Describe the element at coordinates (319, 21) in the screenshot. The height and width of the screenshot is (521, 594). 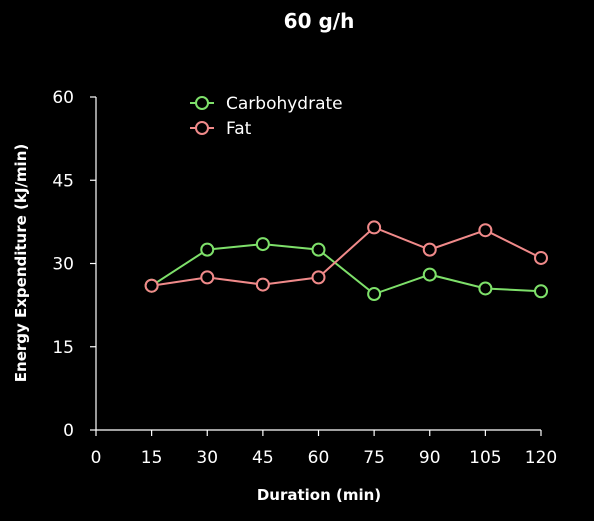
I see `chart-title: 60 g/h` at that location.